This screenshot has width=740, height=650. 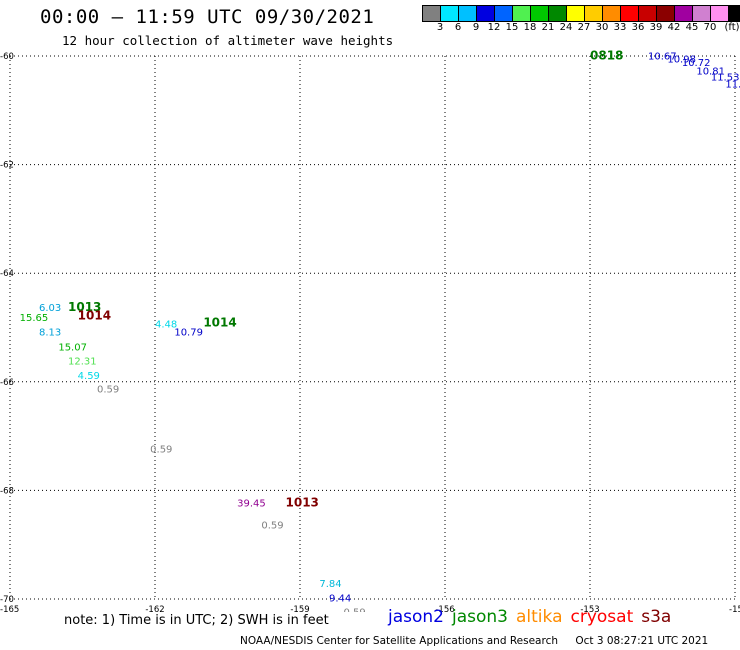 I want to click on color-scale-label: 30, so click(x=602, y=27).